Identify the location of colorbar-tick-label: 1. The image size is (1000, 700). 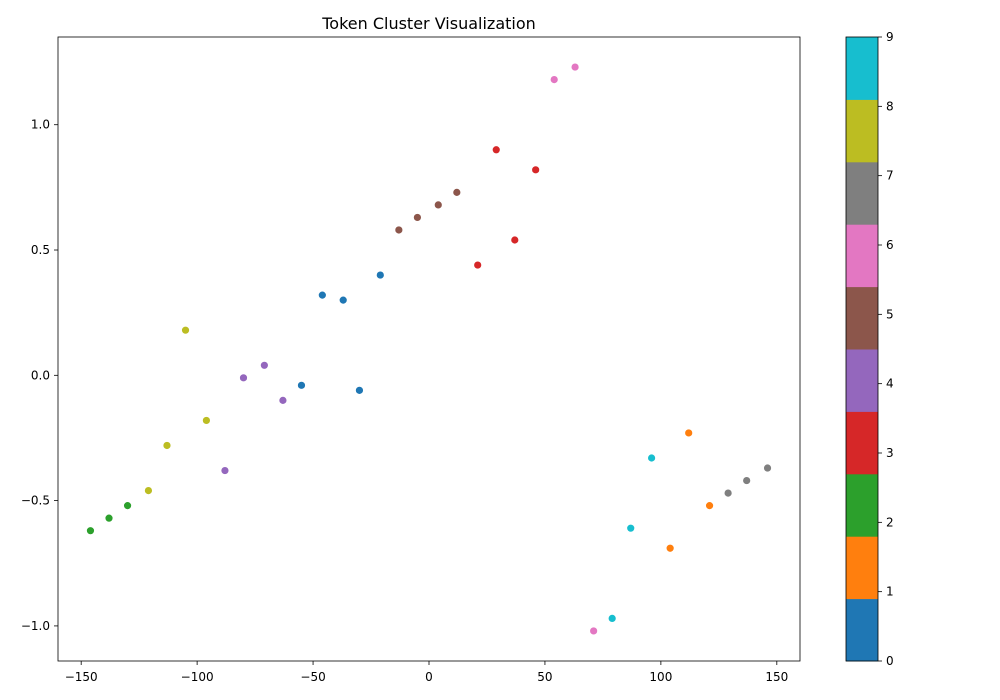
(890, 592).